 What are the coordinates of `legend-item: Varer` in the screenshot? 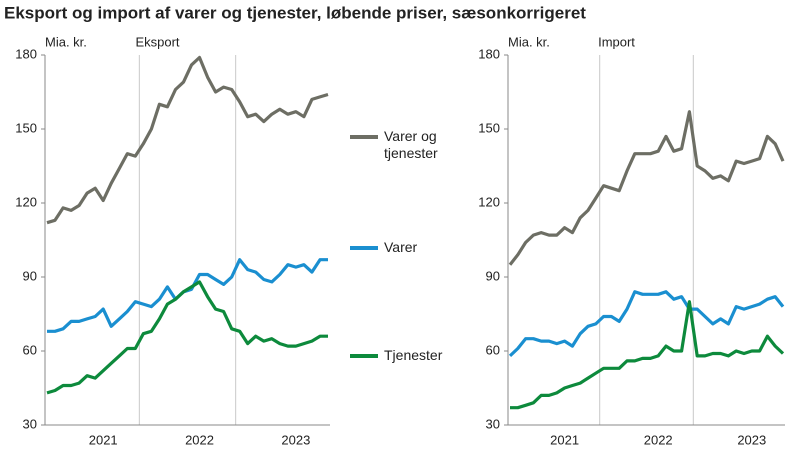 It's located at (409, 247).